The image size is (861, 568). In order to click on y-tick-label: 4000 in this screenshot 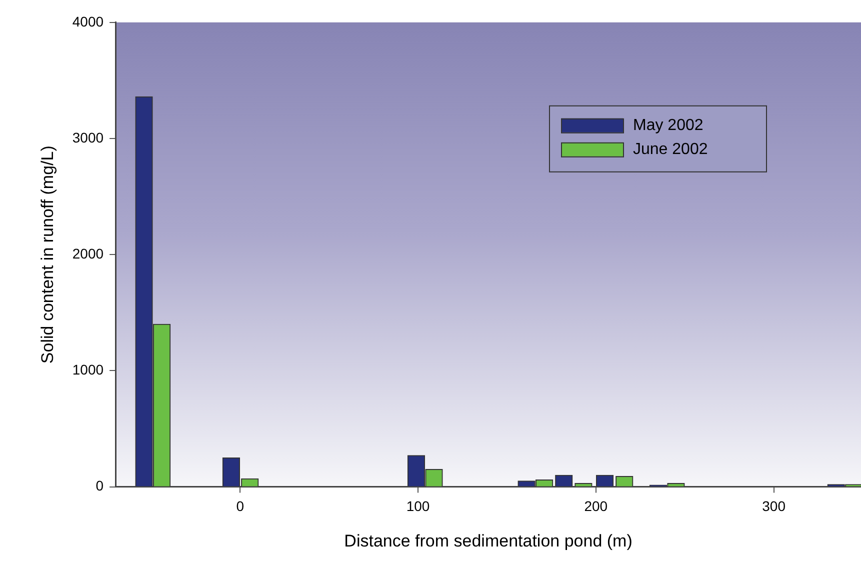, I will do `click(88, 21)`.